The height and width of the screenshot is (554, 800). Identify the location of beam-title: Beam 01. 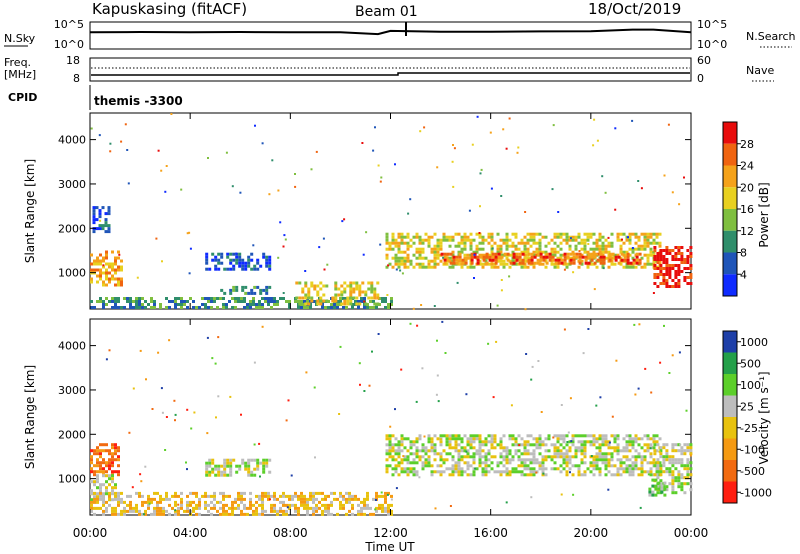
(386, 12).